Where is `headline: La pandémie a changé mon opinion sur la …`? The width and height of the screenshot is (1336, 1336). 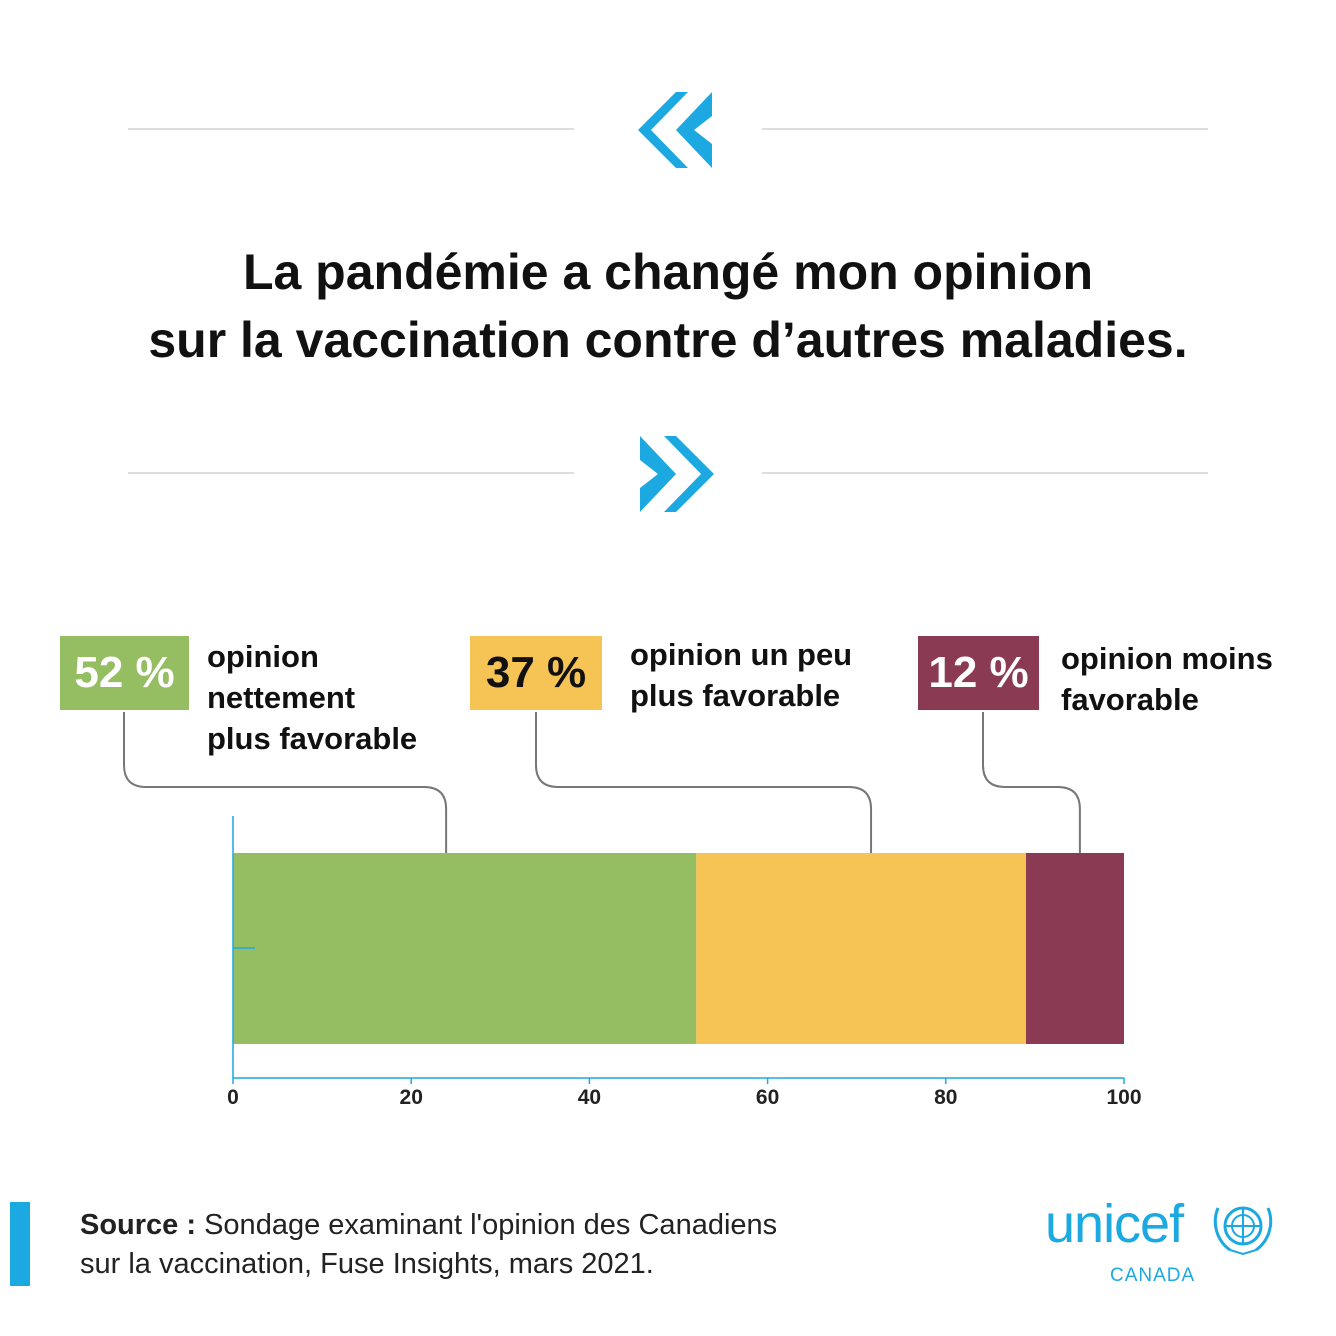
headline: La pandémie a changé mon opinion sur la … is located at coordinates (668, 306).